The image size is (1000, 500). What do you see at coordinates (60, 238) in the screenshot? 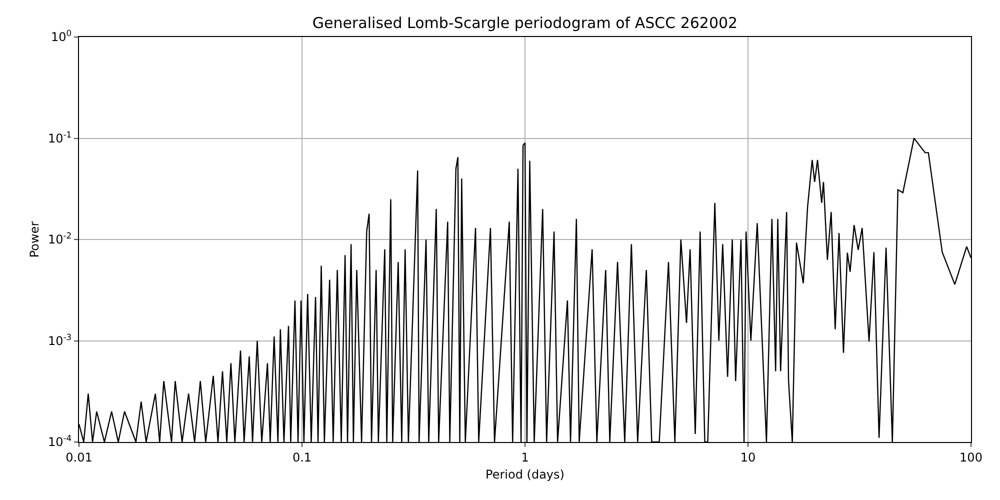
I see `y-tick-label: 10$^{-2}$` at bounding box center [60, 238].